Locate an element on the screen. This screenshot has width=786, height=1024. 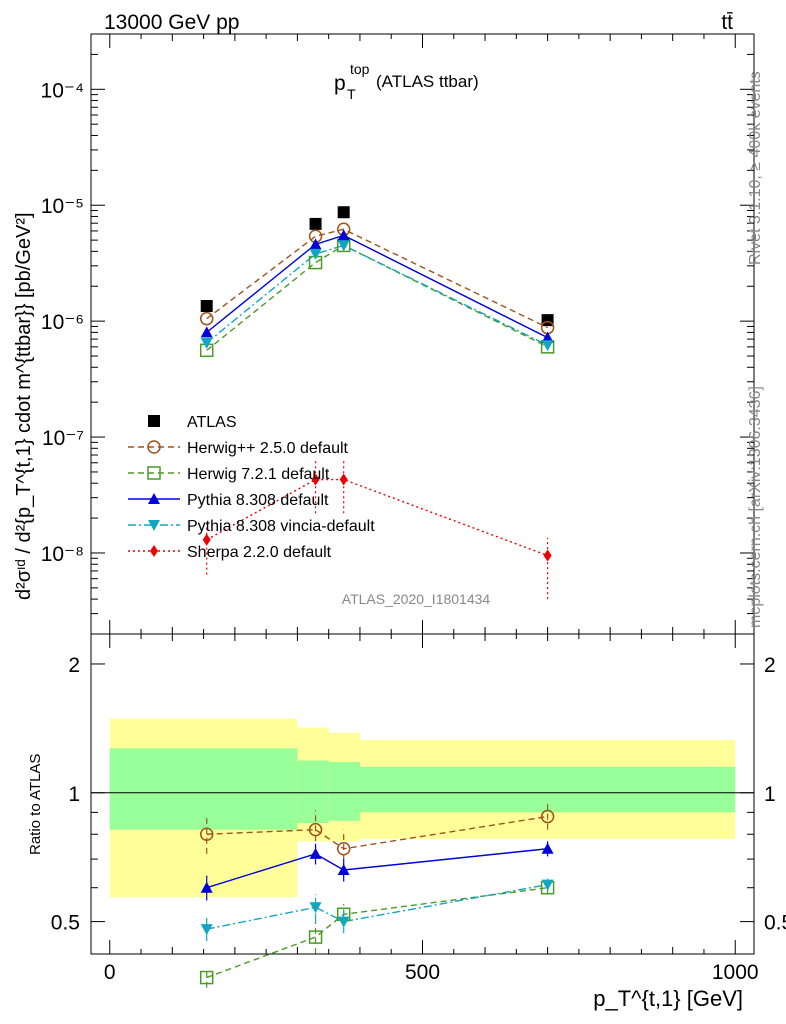
main-y-tick-label: 10⁻⁶ is located at coordinates (62, 322).